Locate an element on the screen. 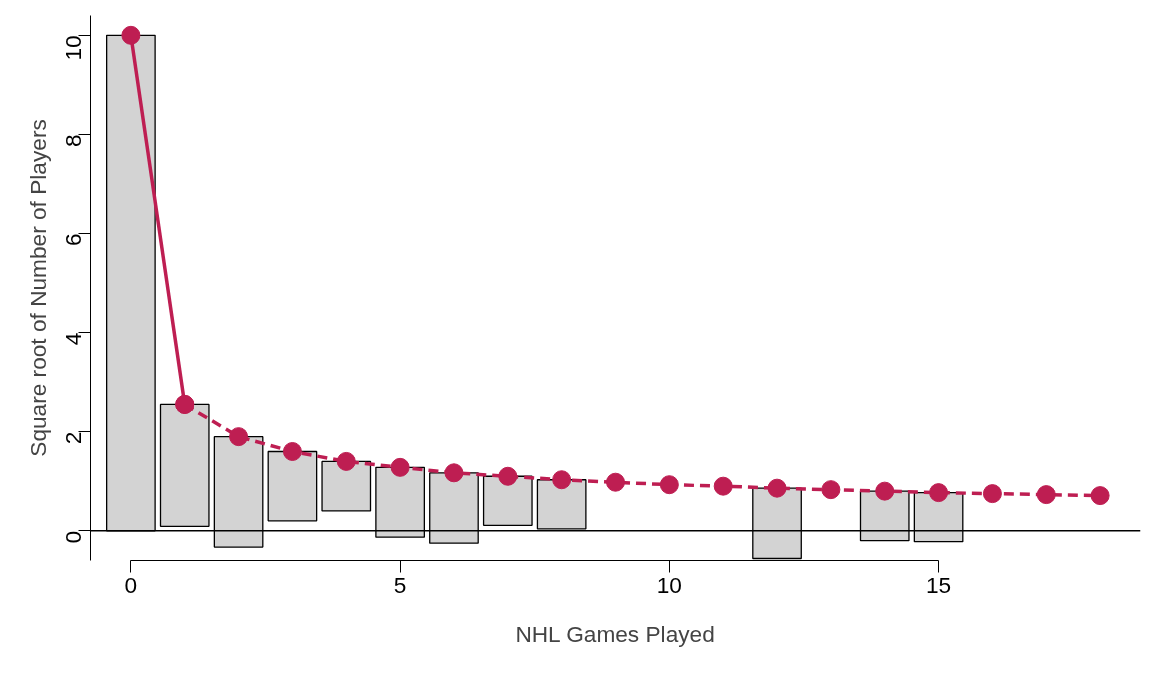 This screenshot has width=1167, height=675. x-tick-label: 10 is located at coordinates (669, 584).